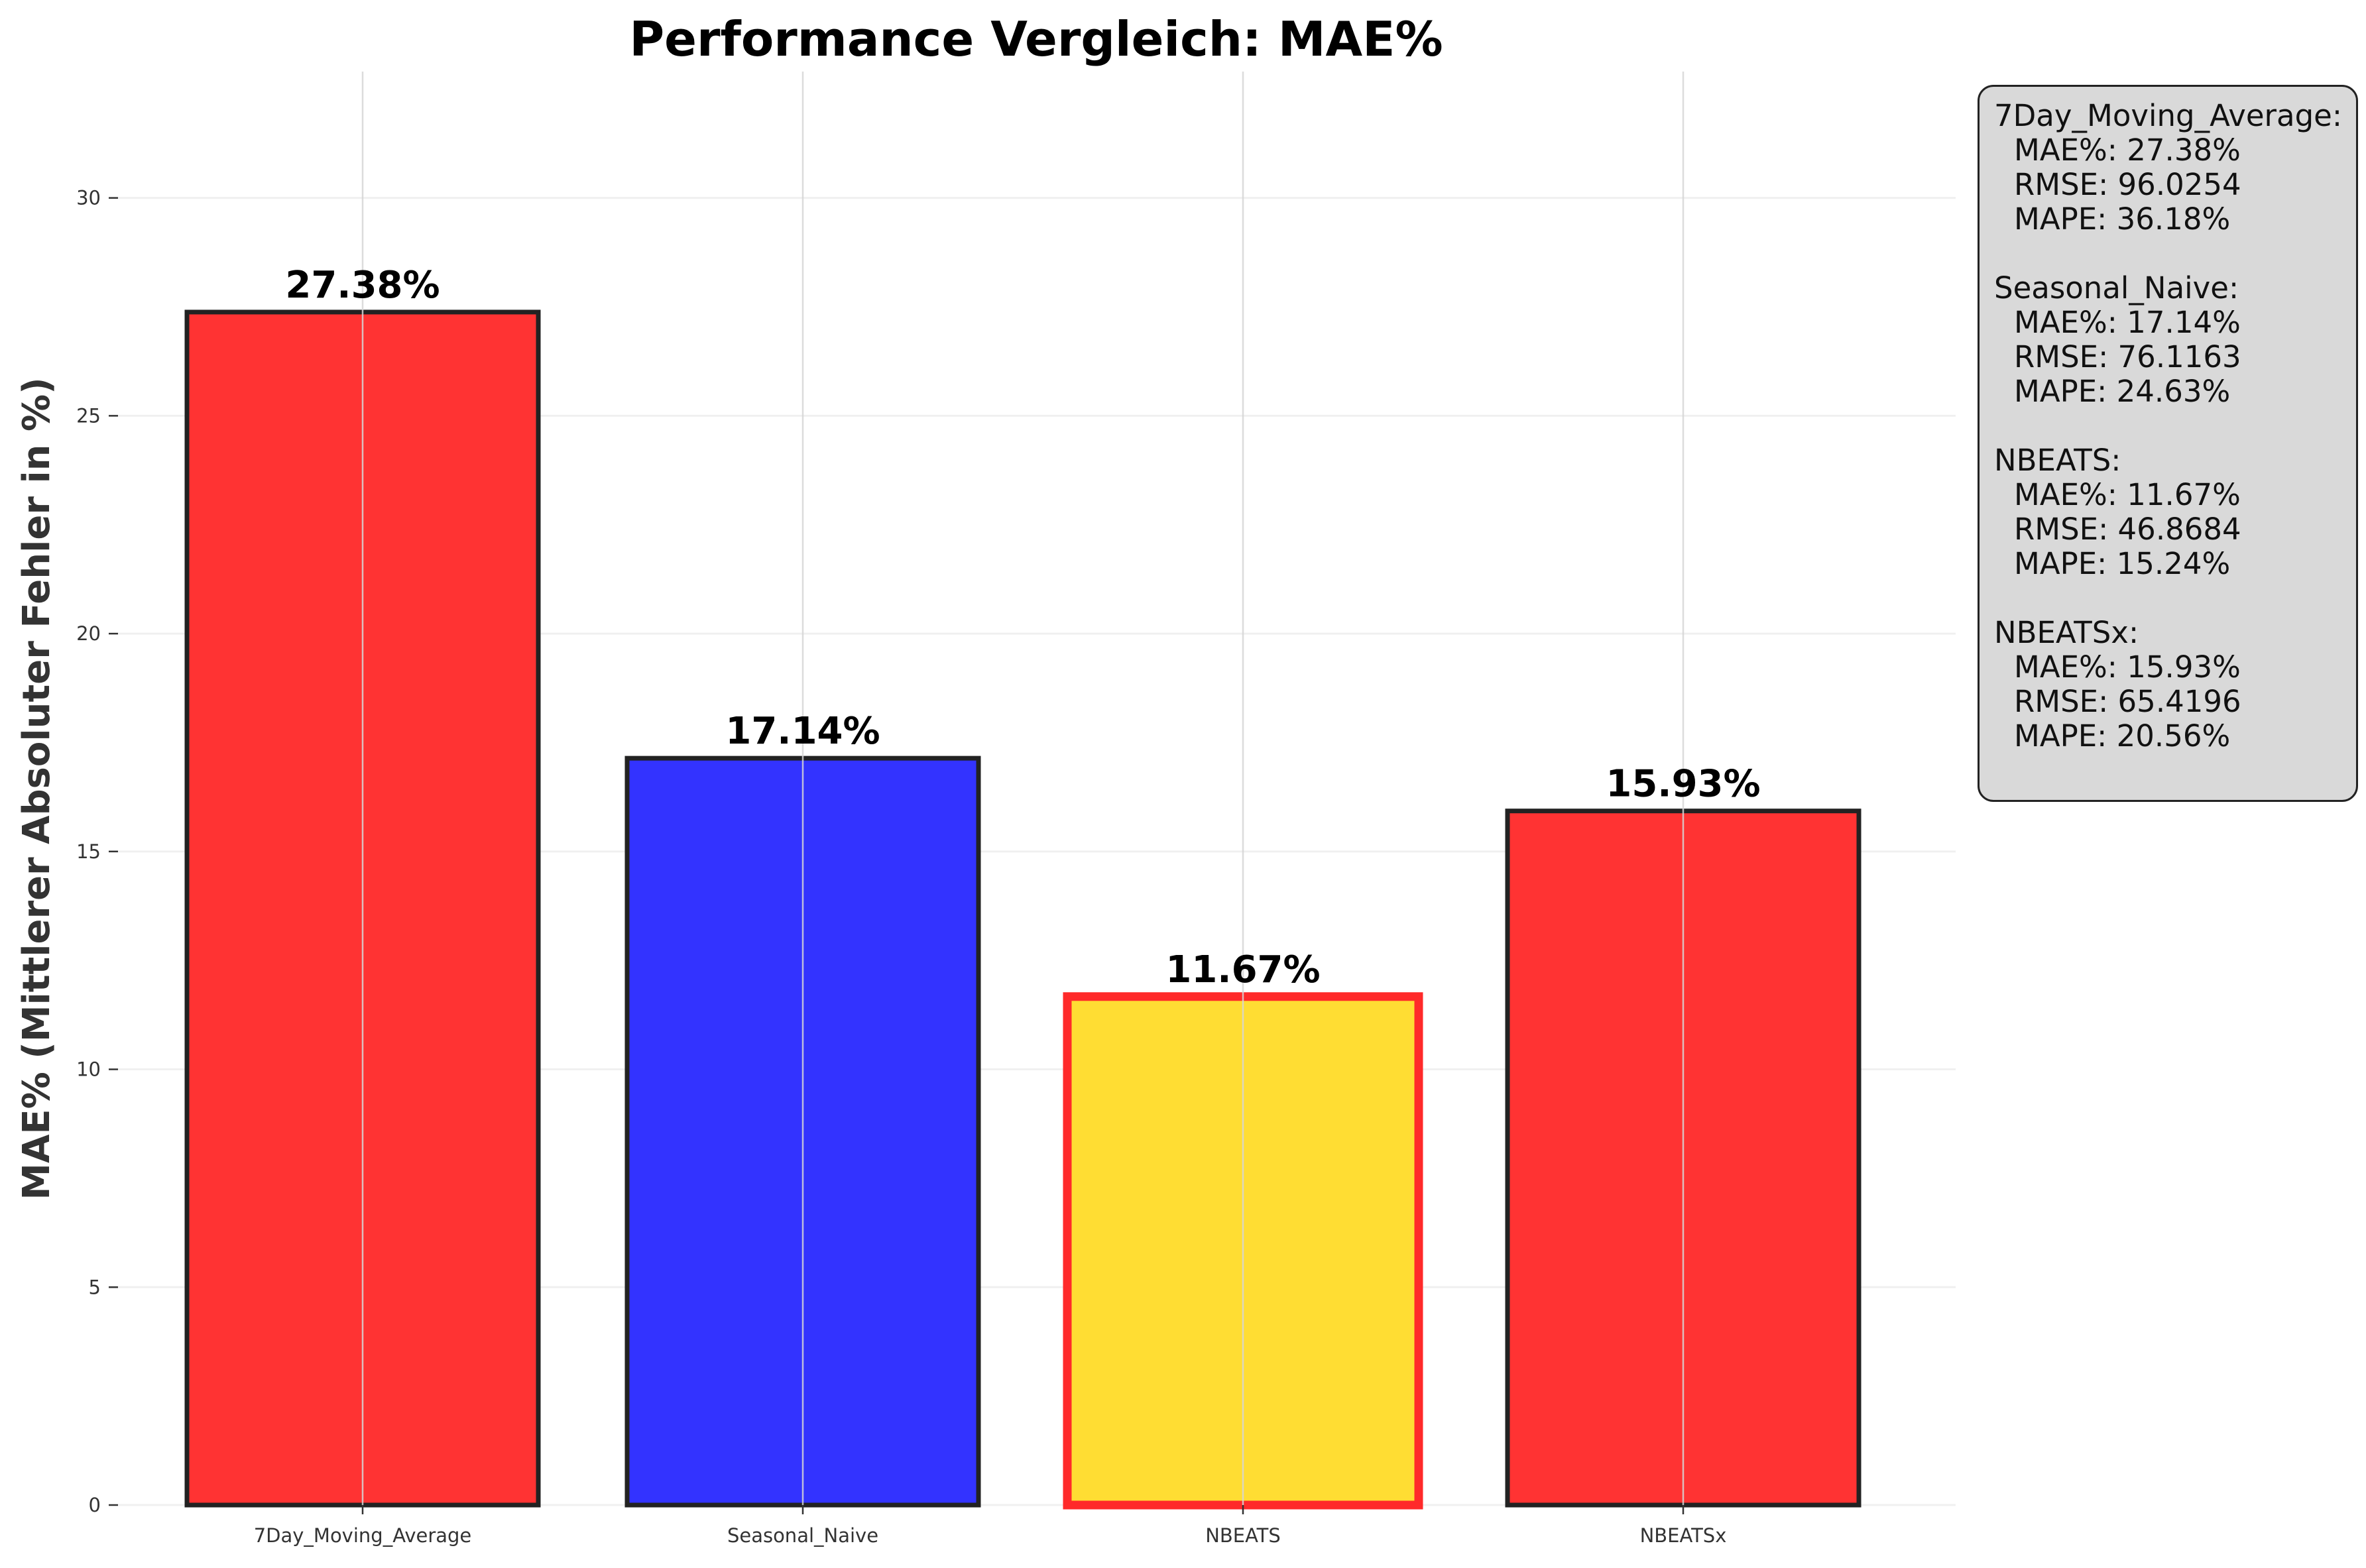  What do you see at coordinates (2127, 150) in the screenshot?
I see `metrics-mae: MAE%: 27.38%` at bounding box center [2127, 150].